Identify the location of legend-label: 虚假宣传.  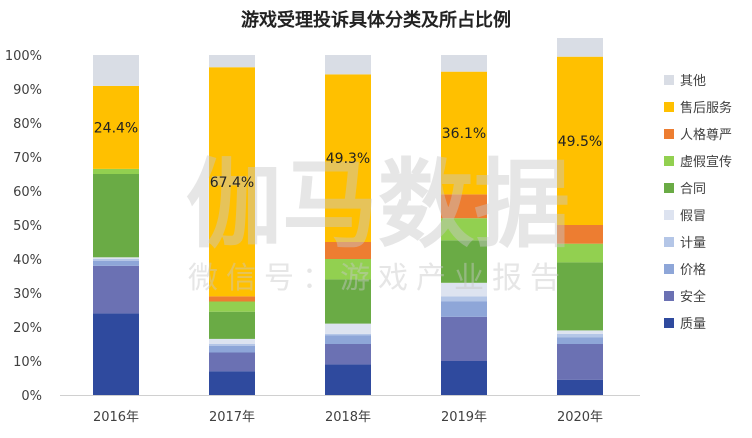
(706, 162).